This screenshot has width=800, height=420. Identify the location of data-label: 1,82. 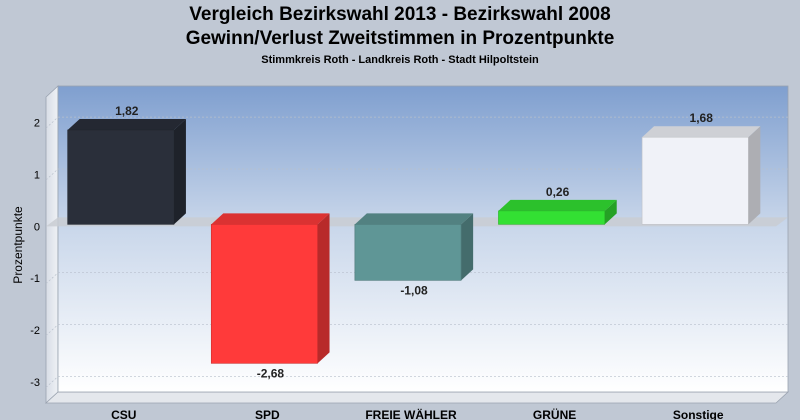
(127, 111).